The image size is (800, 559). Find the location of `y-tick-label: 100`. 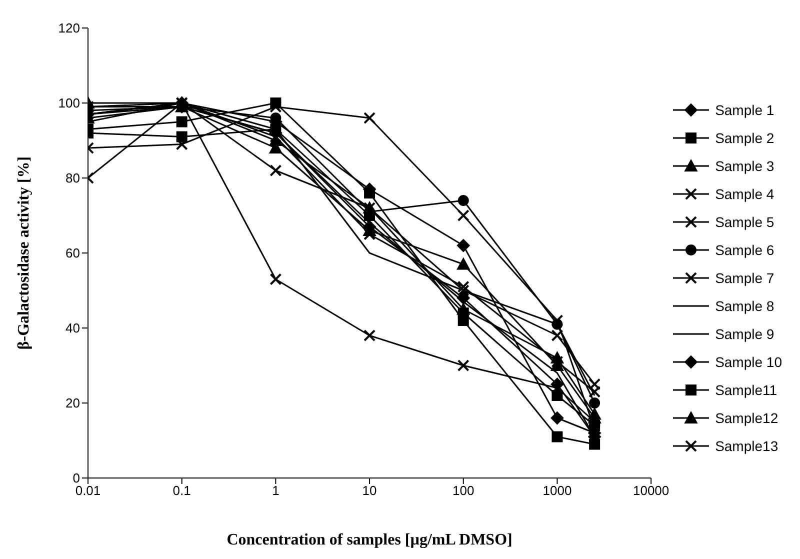

y-tick-label: 100 is located at coordinates (69, 103).